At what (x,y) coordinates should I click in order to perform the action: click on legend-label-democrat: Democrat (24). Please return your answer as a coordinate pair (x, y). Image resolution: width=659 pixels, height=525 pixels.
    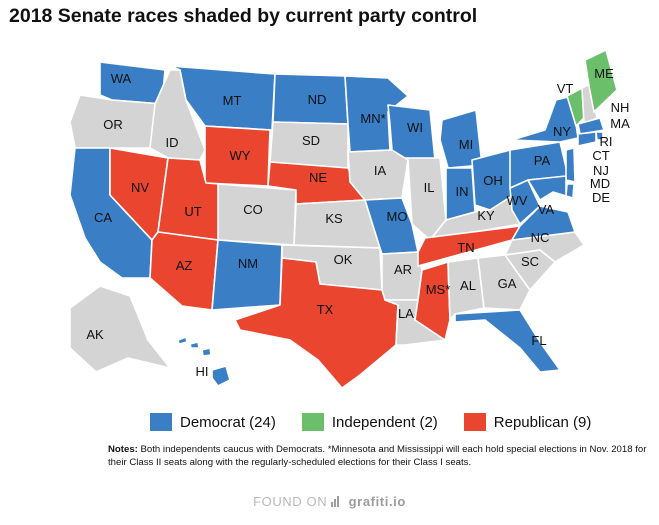
    Looking at the image, I should click on (228, 422).